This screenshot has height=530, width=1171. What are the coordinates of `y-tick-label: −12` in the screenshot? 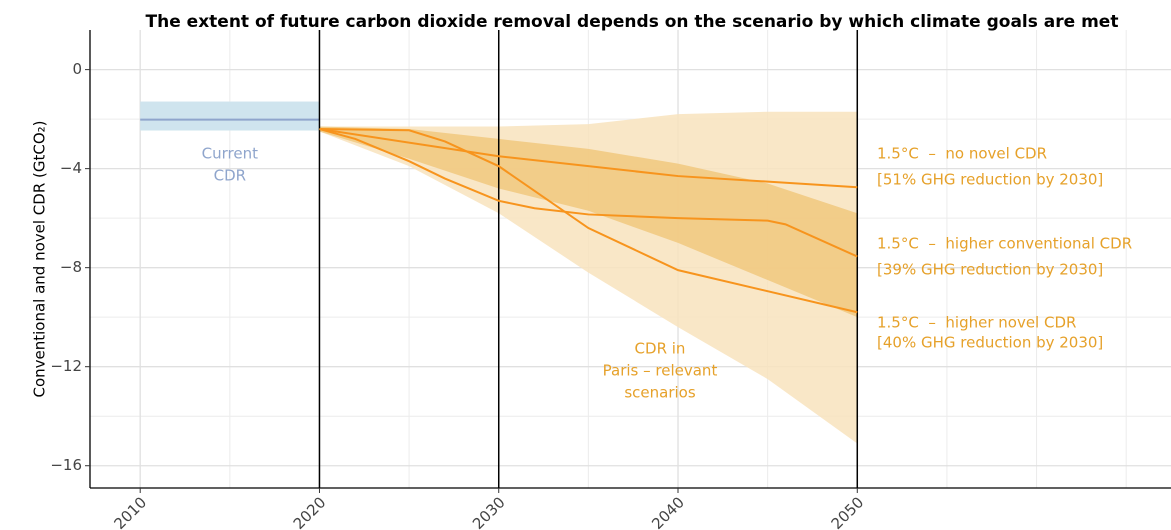 It's located at (66, 366).